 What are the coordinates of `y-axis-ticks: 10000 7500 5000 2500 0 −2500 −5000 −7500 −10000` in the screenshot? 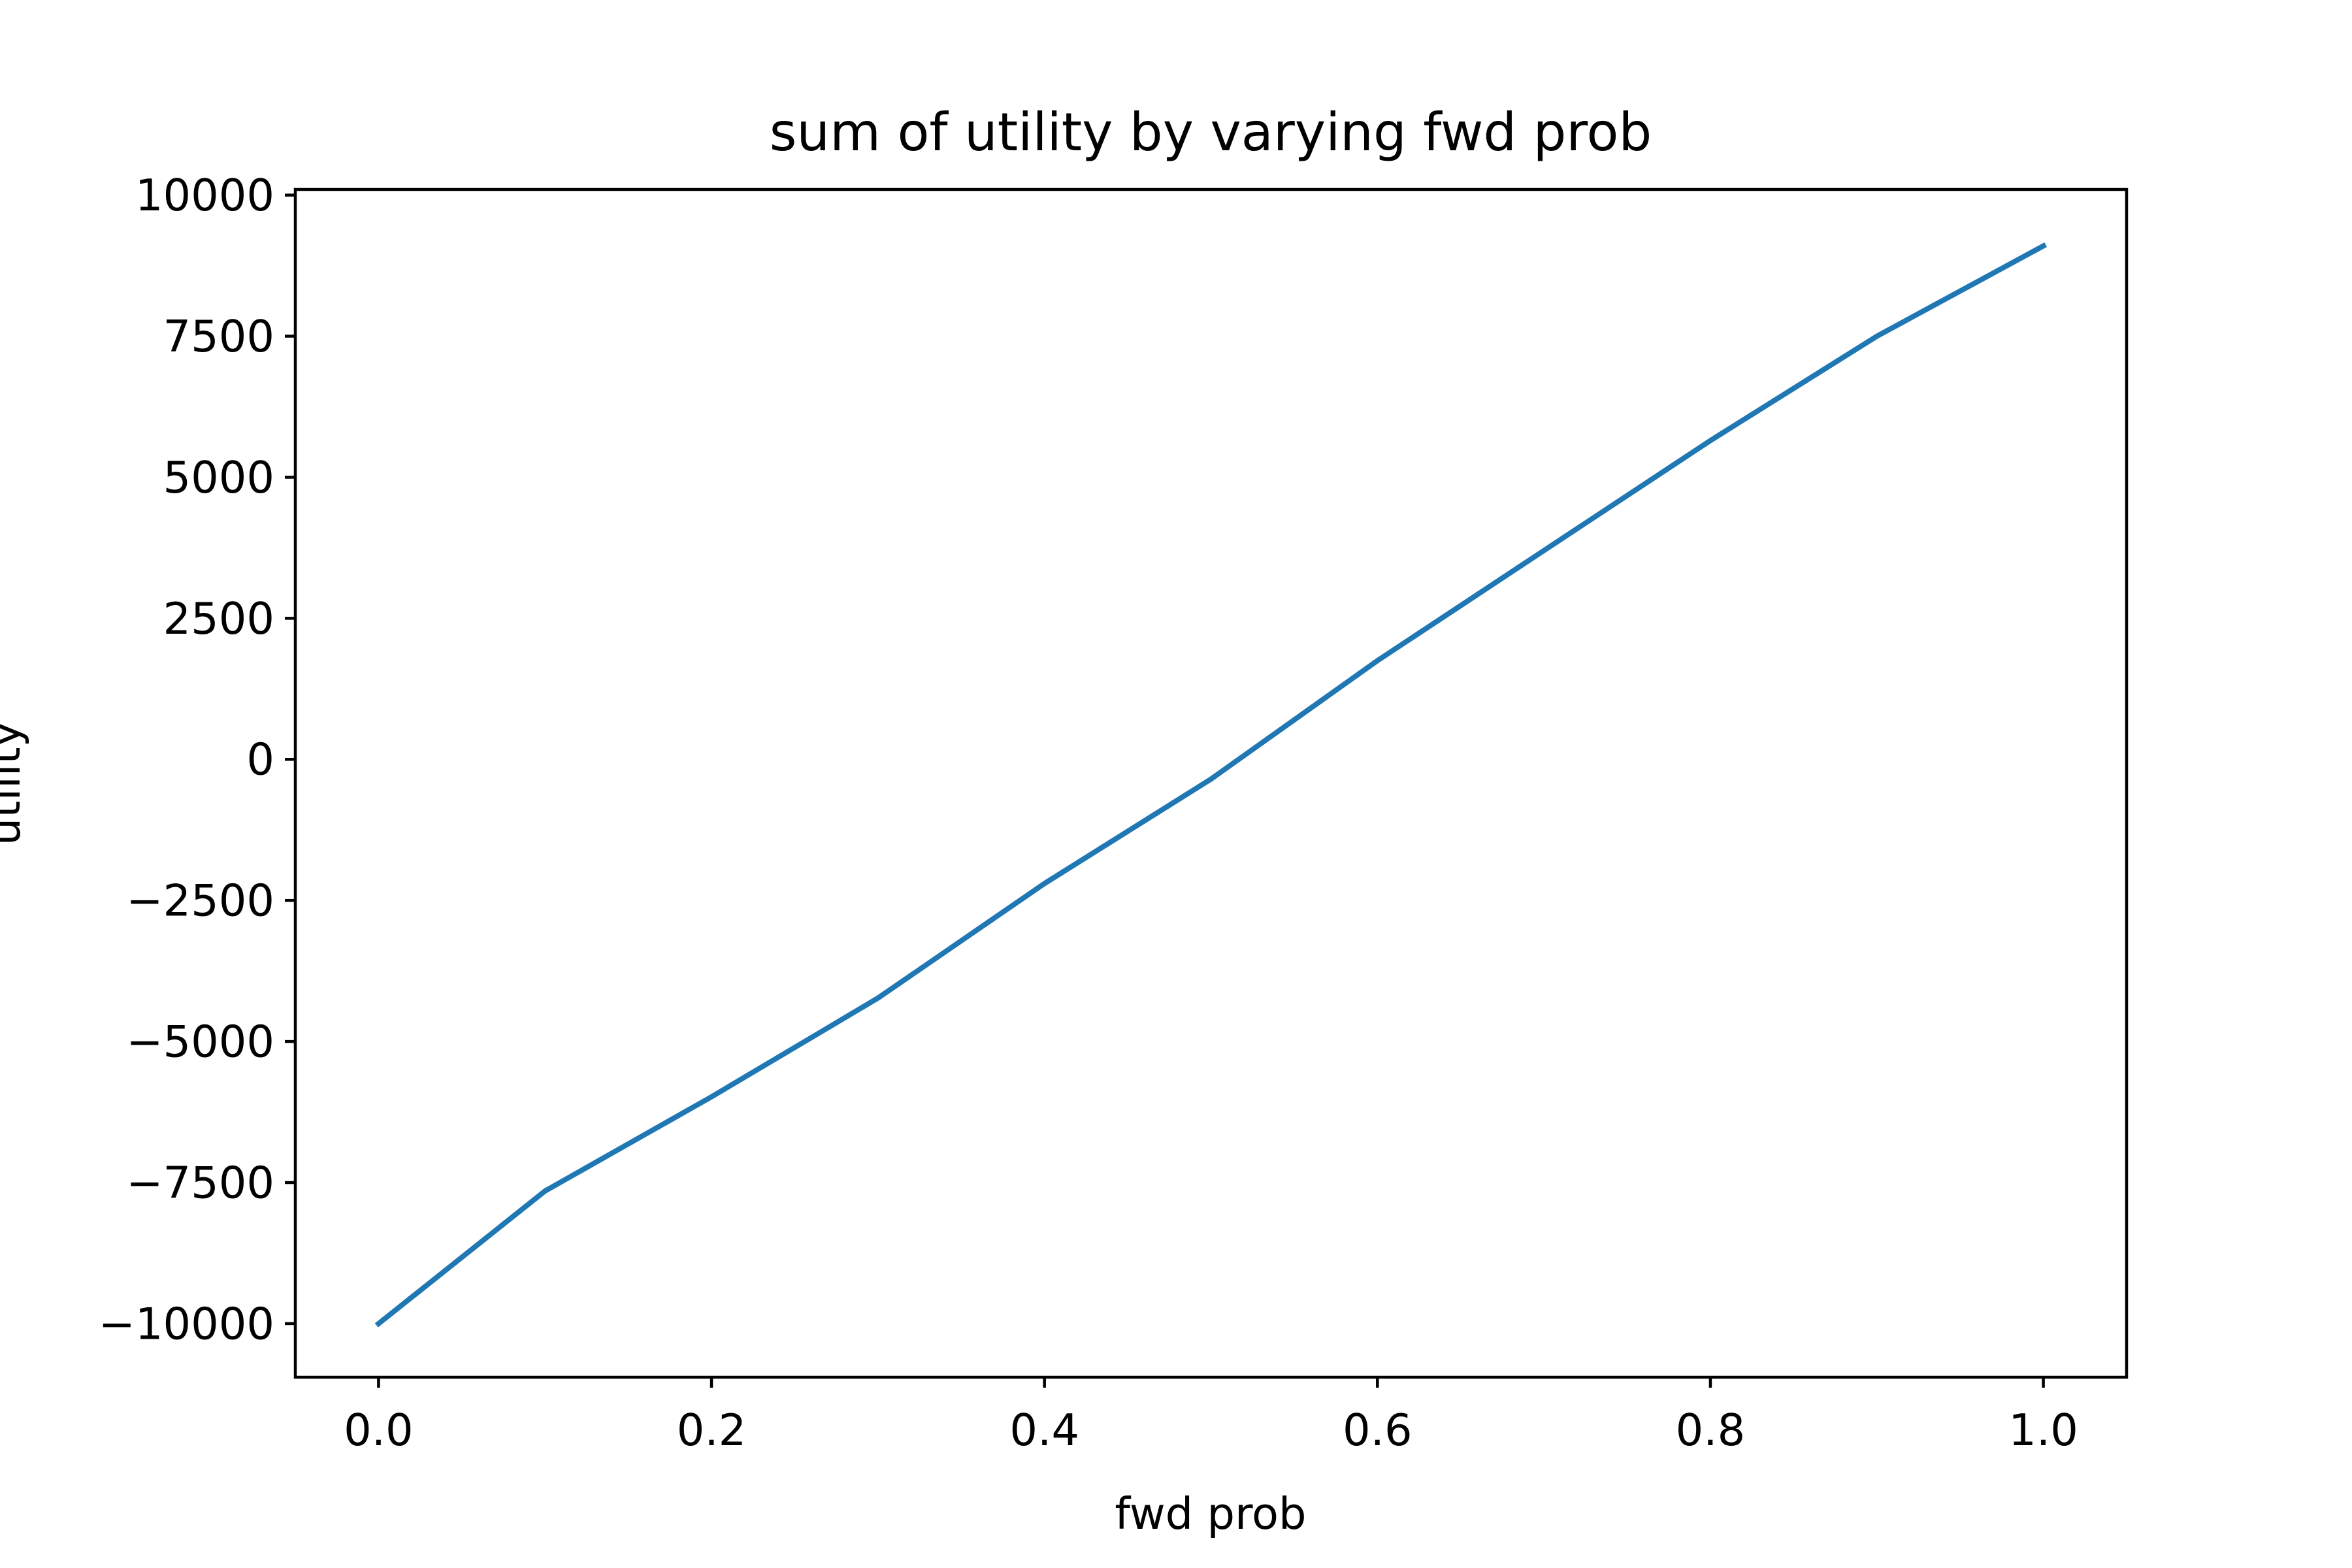 It's located at (197, 759).